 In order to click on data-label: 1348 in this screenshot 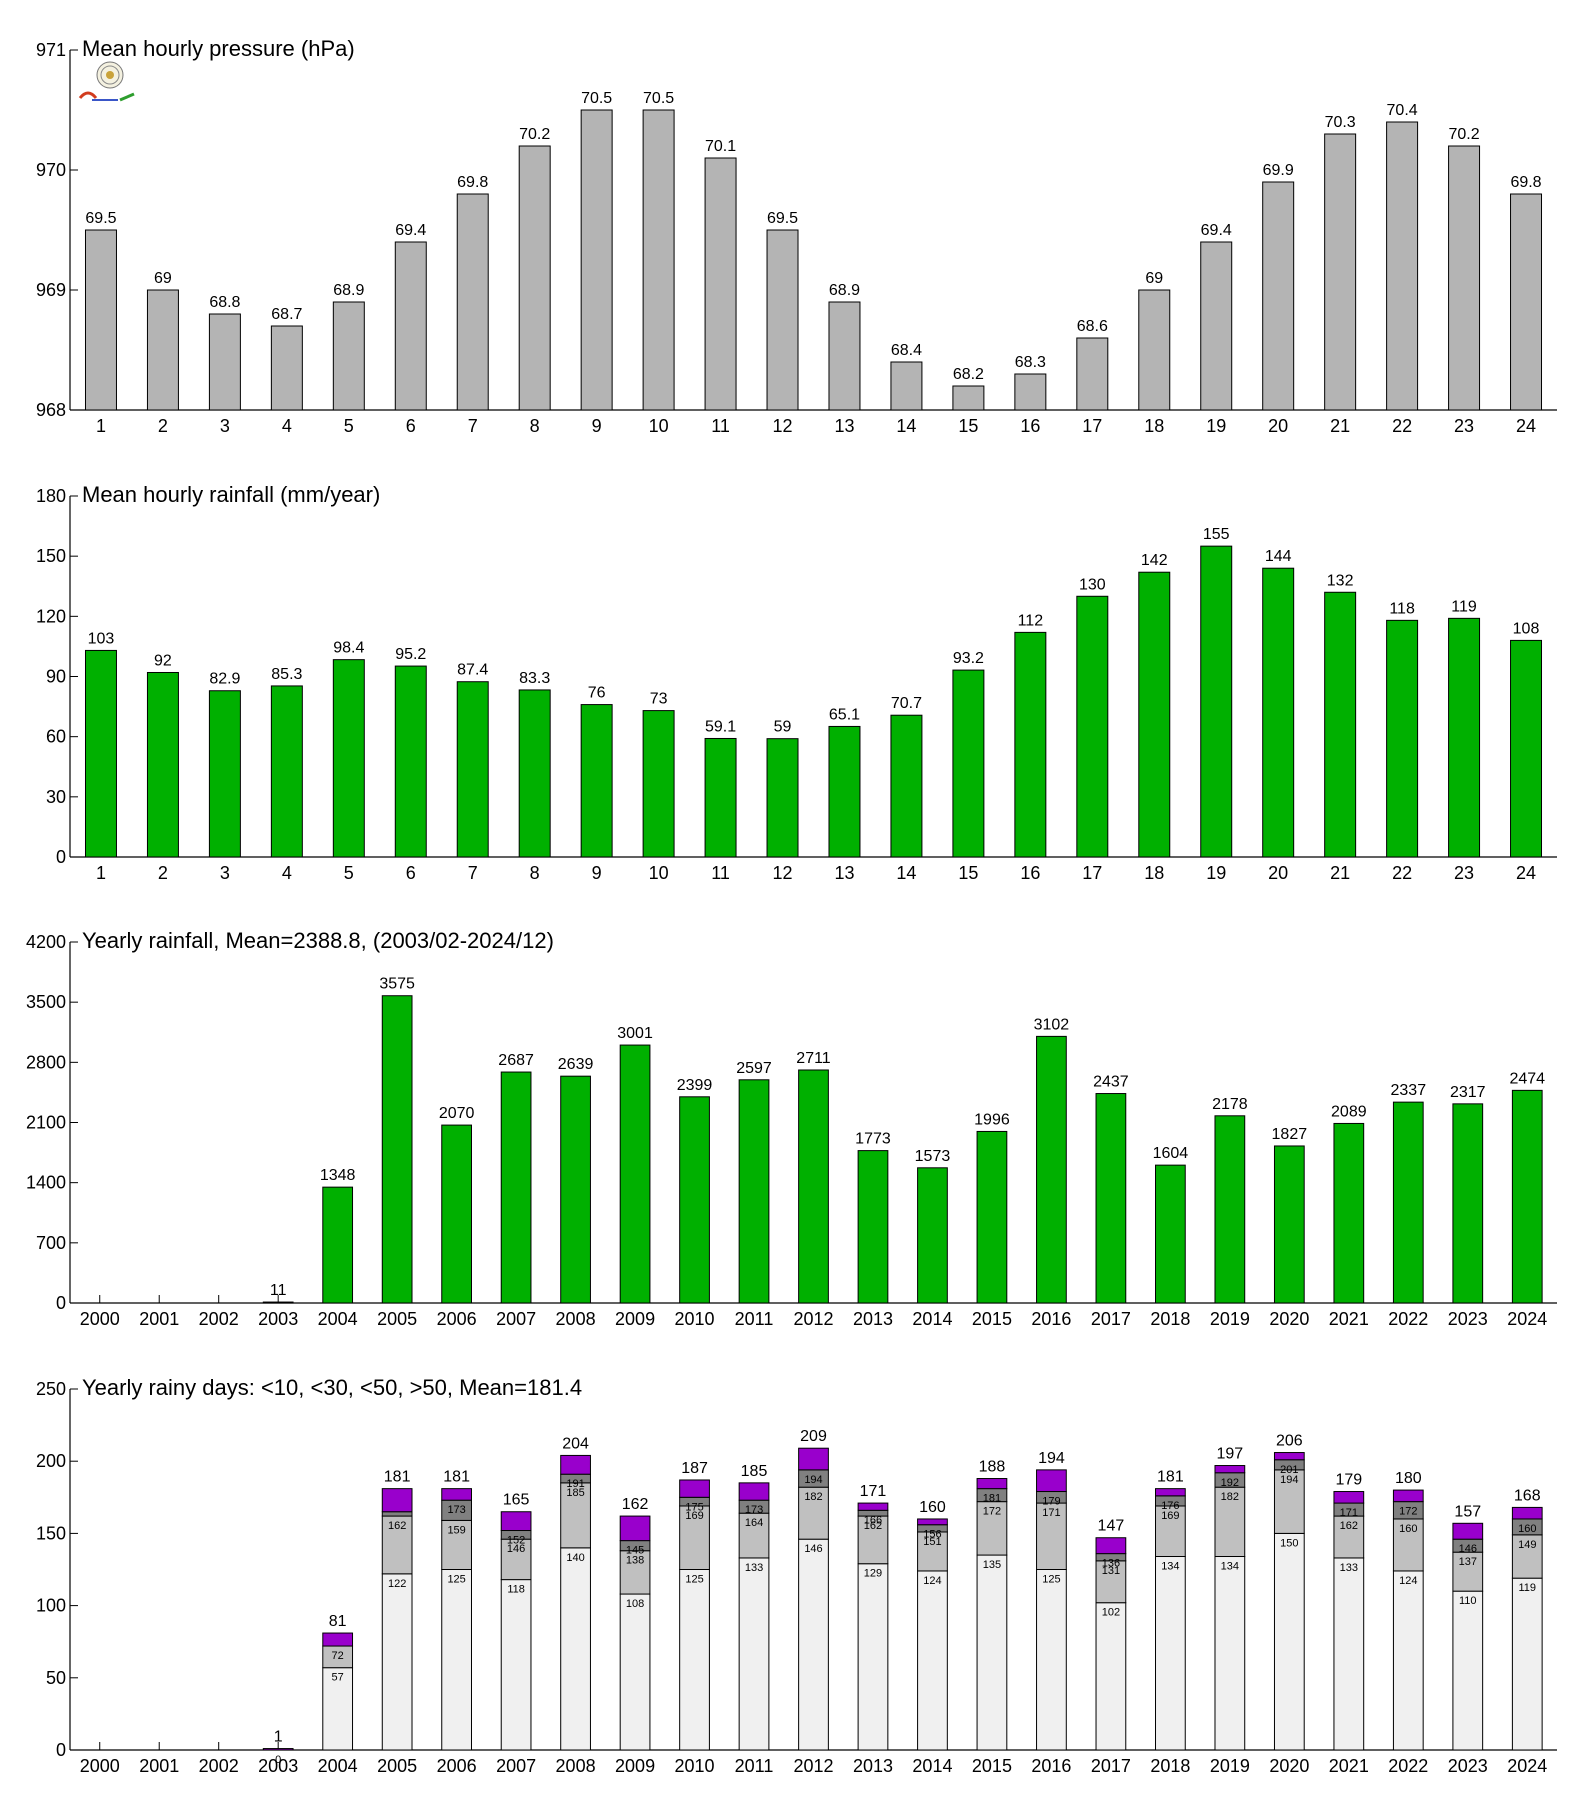, I will do `click(338, 1175)`.